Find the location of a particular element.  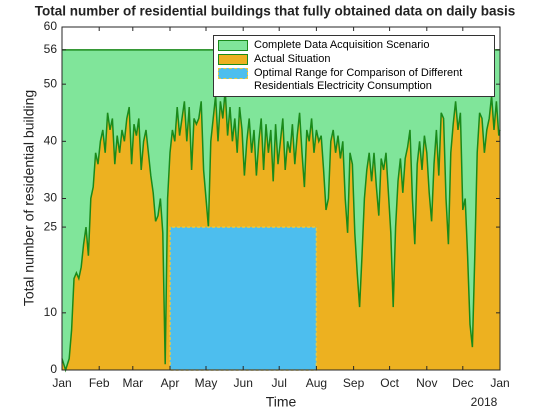

area is located at coordinates (243, 298).